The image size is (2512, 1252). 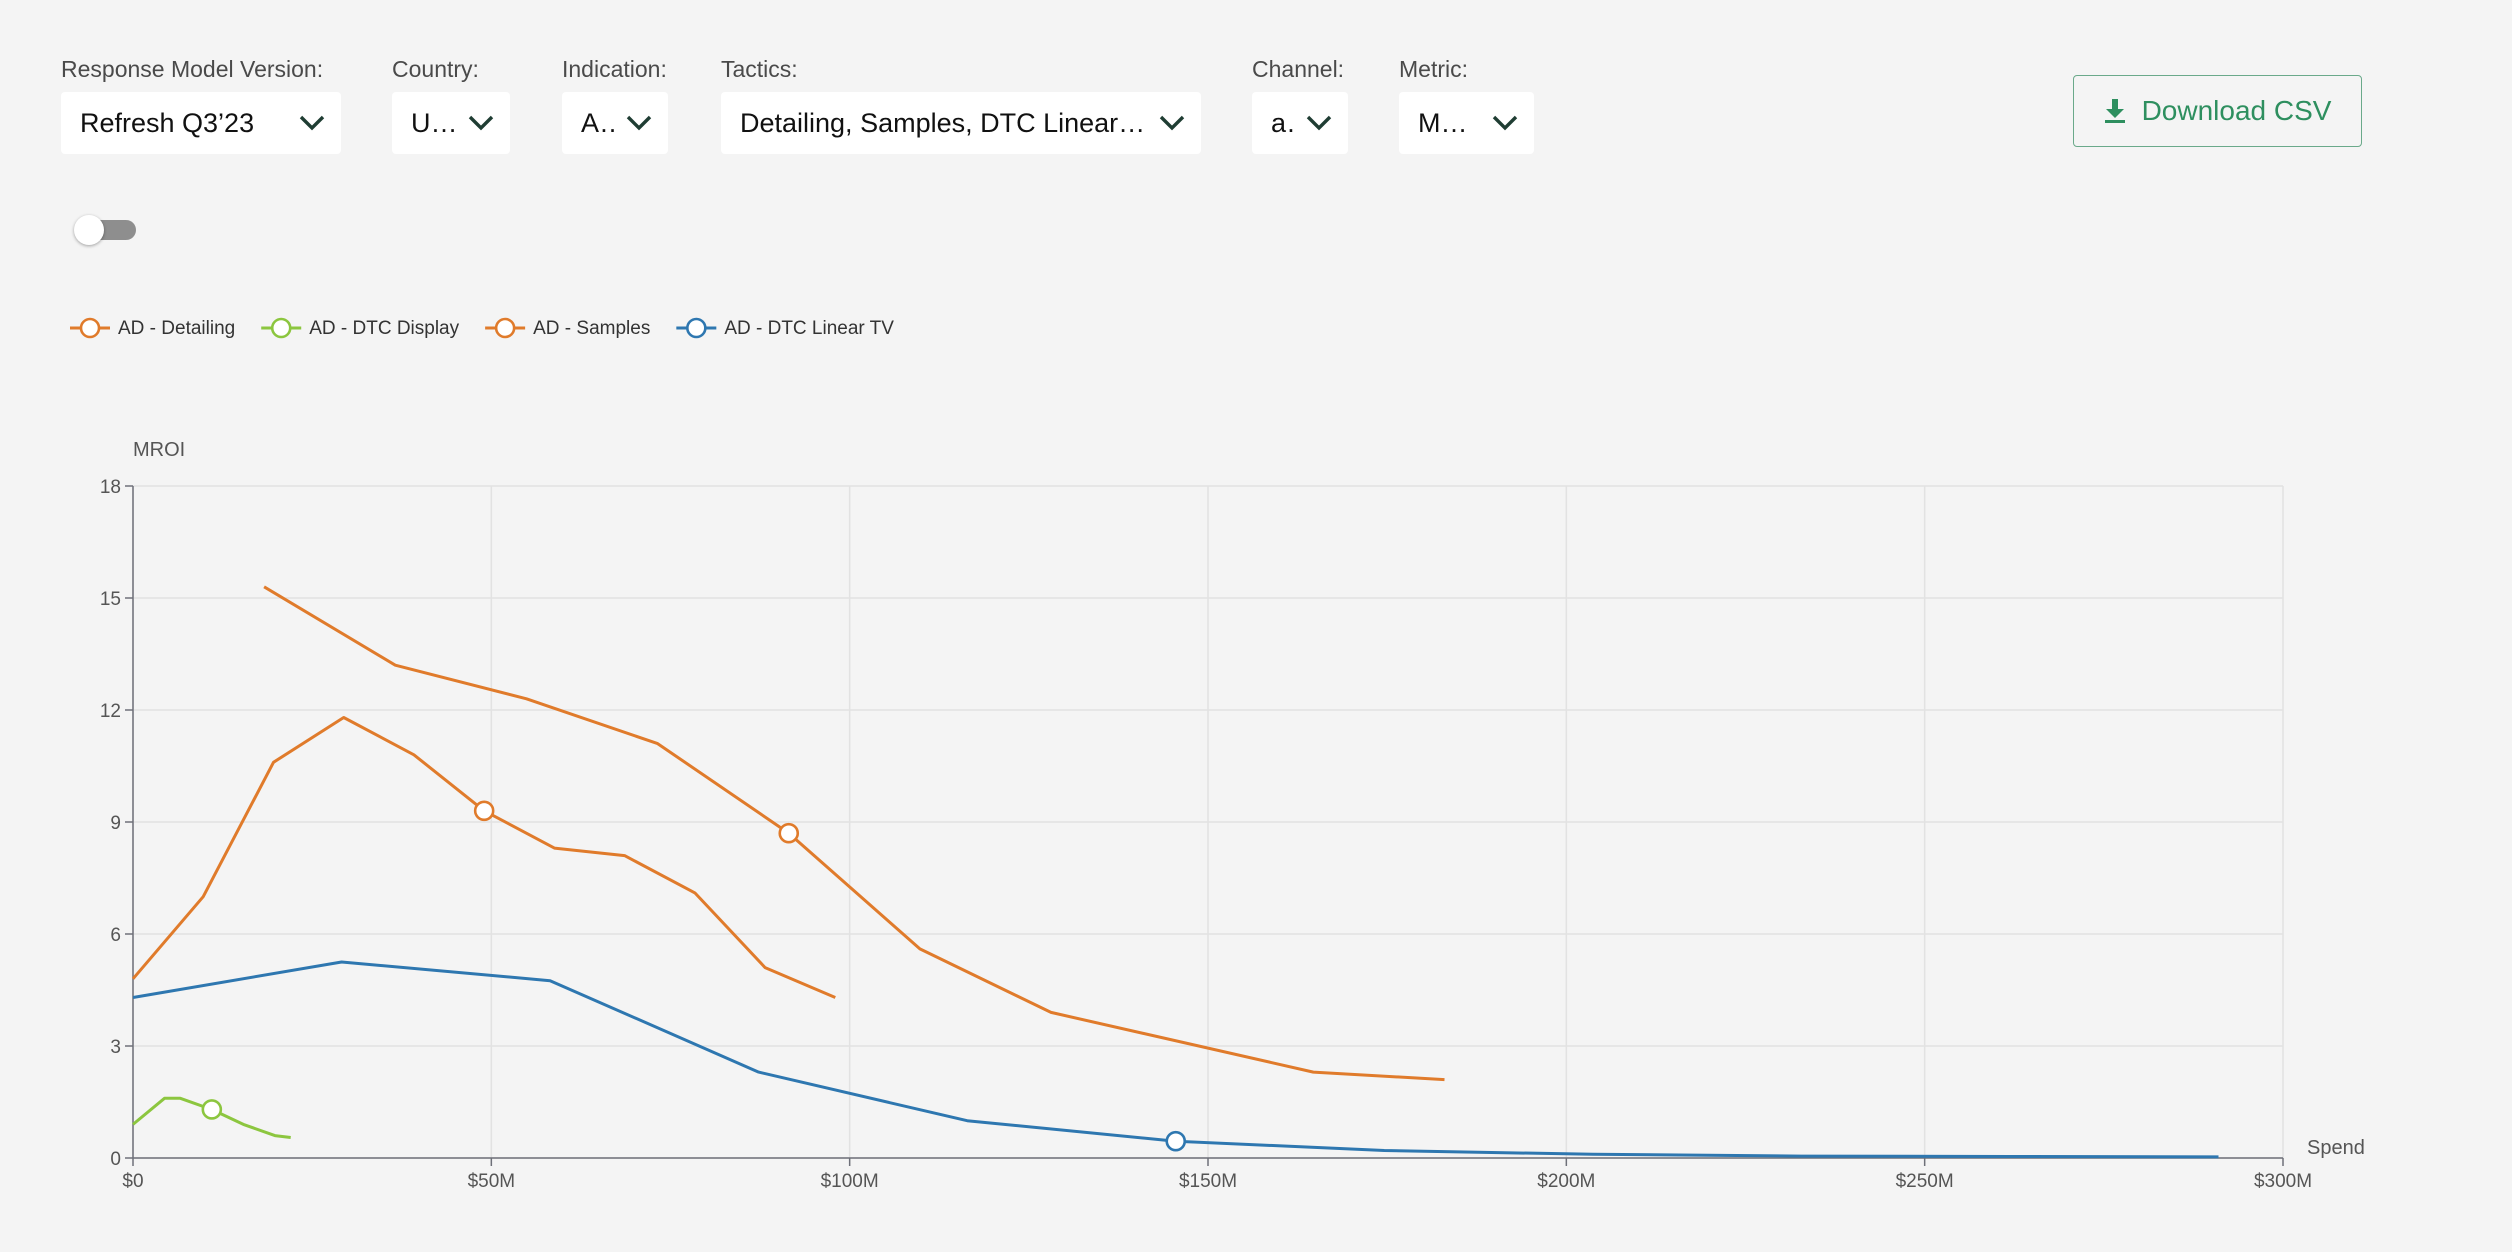 I want to click on y-tick-label: 15, so click(x=110, y=599).